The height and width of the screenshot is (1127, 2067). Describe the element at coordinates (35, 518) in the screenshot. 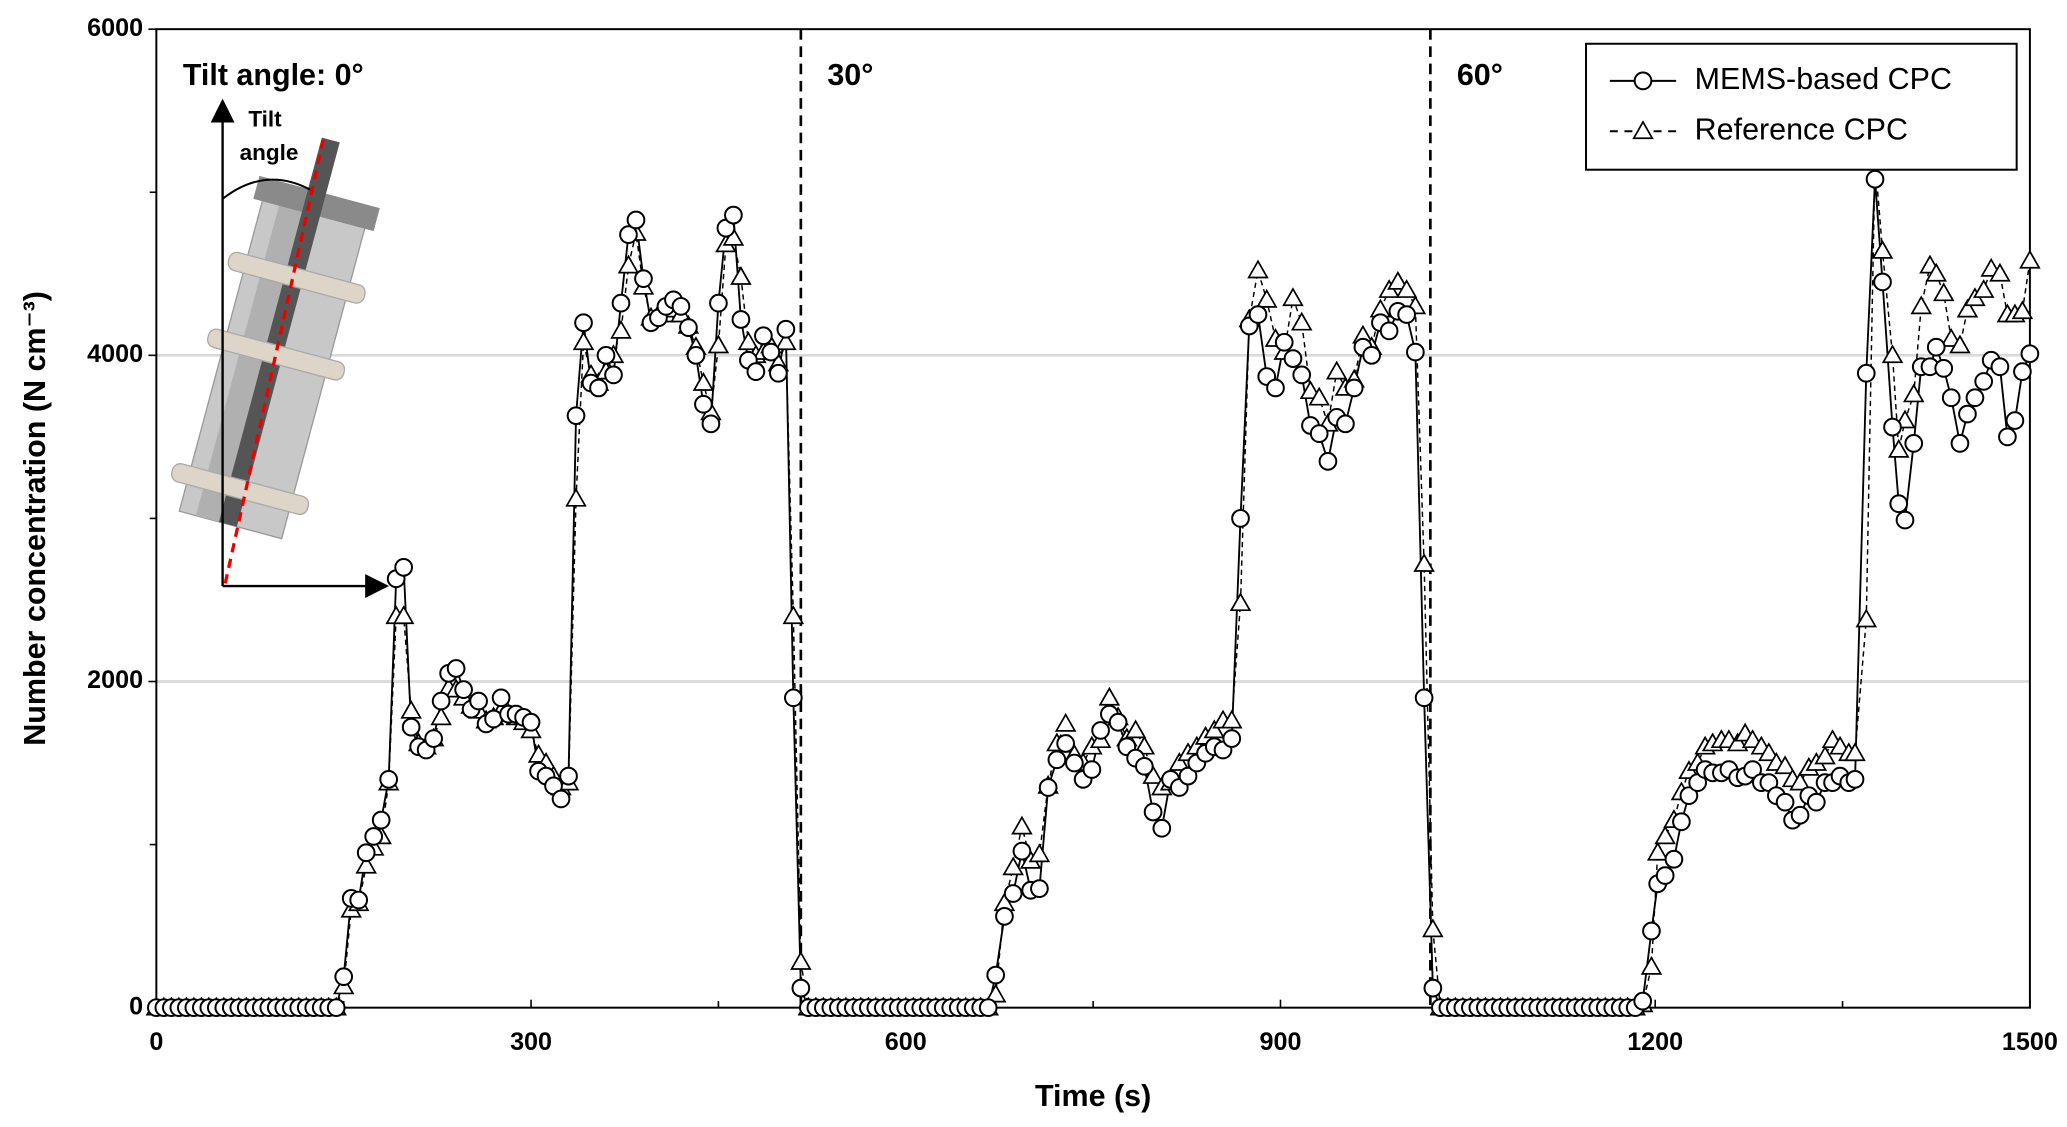

I see `y-axis-title: Number concentration (N cm⁻³)` at that location.